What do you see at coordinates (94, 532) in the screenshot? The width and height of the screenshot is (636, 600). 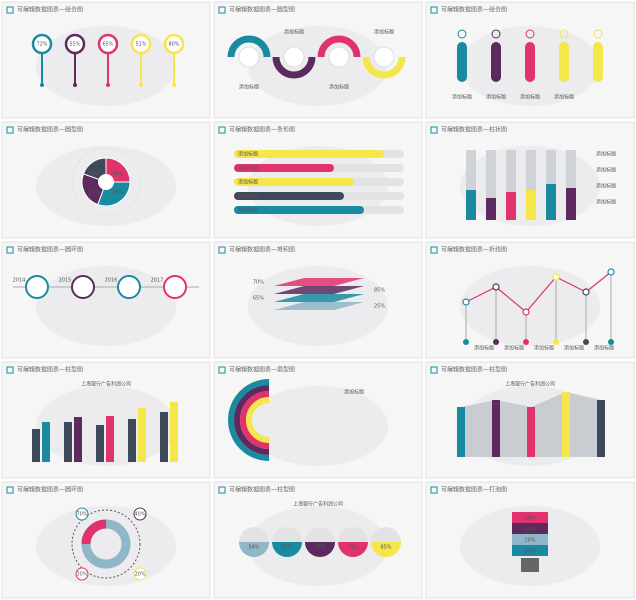 I see `donut-seg` at bounding box center [94, 532].